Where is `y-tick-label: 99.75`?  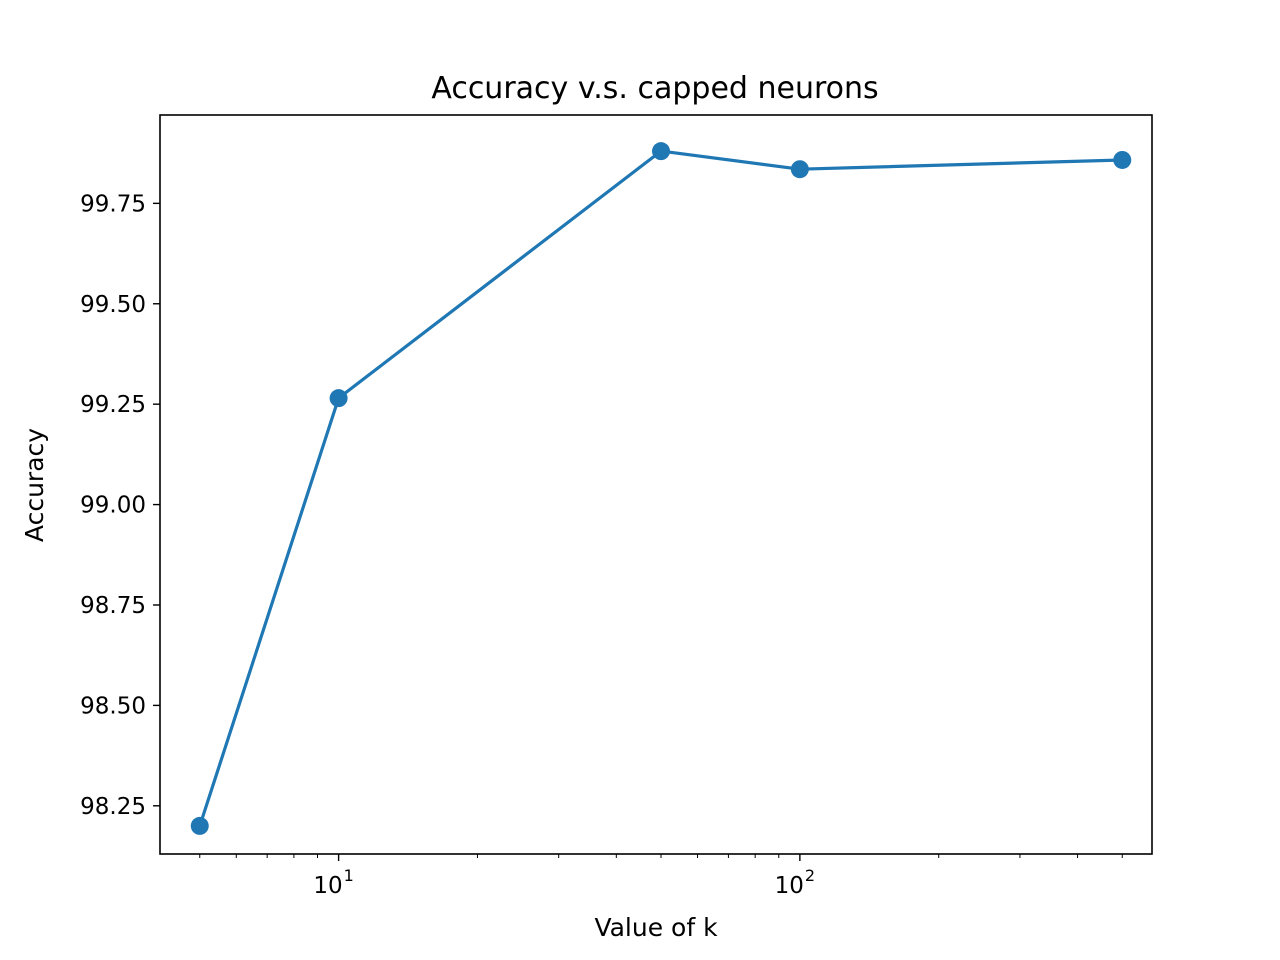 y-tick-label: 99.75 is located at coordinates (113, 204).